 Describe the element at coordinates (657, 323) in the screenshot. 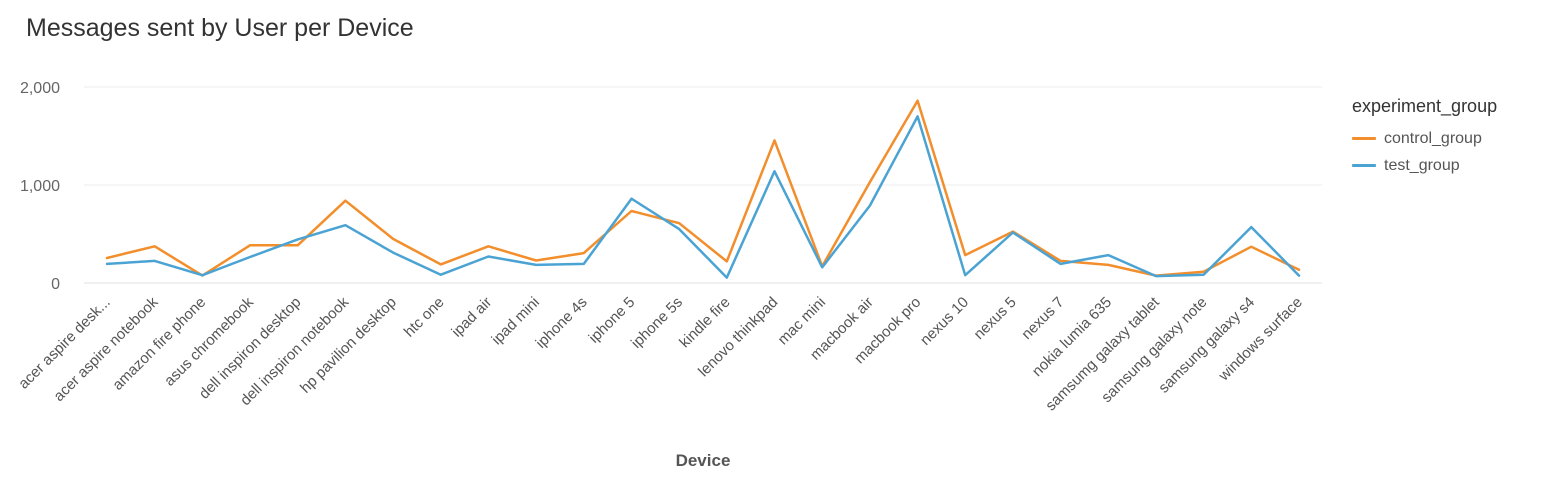

I see `x-tick-label: iphone 5s` at that location.